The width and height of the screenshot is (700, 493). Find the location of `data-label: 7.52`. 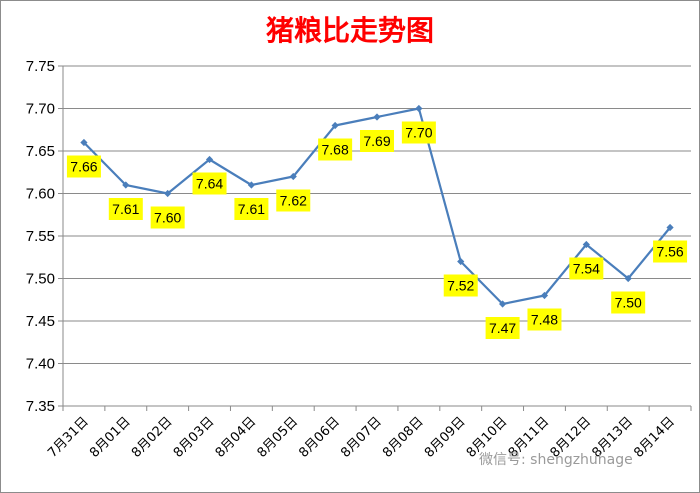

data-label: 7.52 is located at coordinates (460, 286).